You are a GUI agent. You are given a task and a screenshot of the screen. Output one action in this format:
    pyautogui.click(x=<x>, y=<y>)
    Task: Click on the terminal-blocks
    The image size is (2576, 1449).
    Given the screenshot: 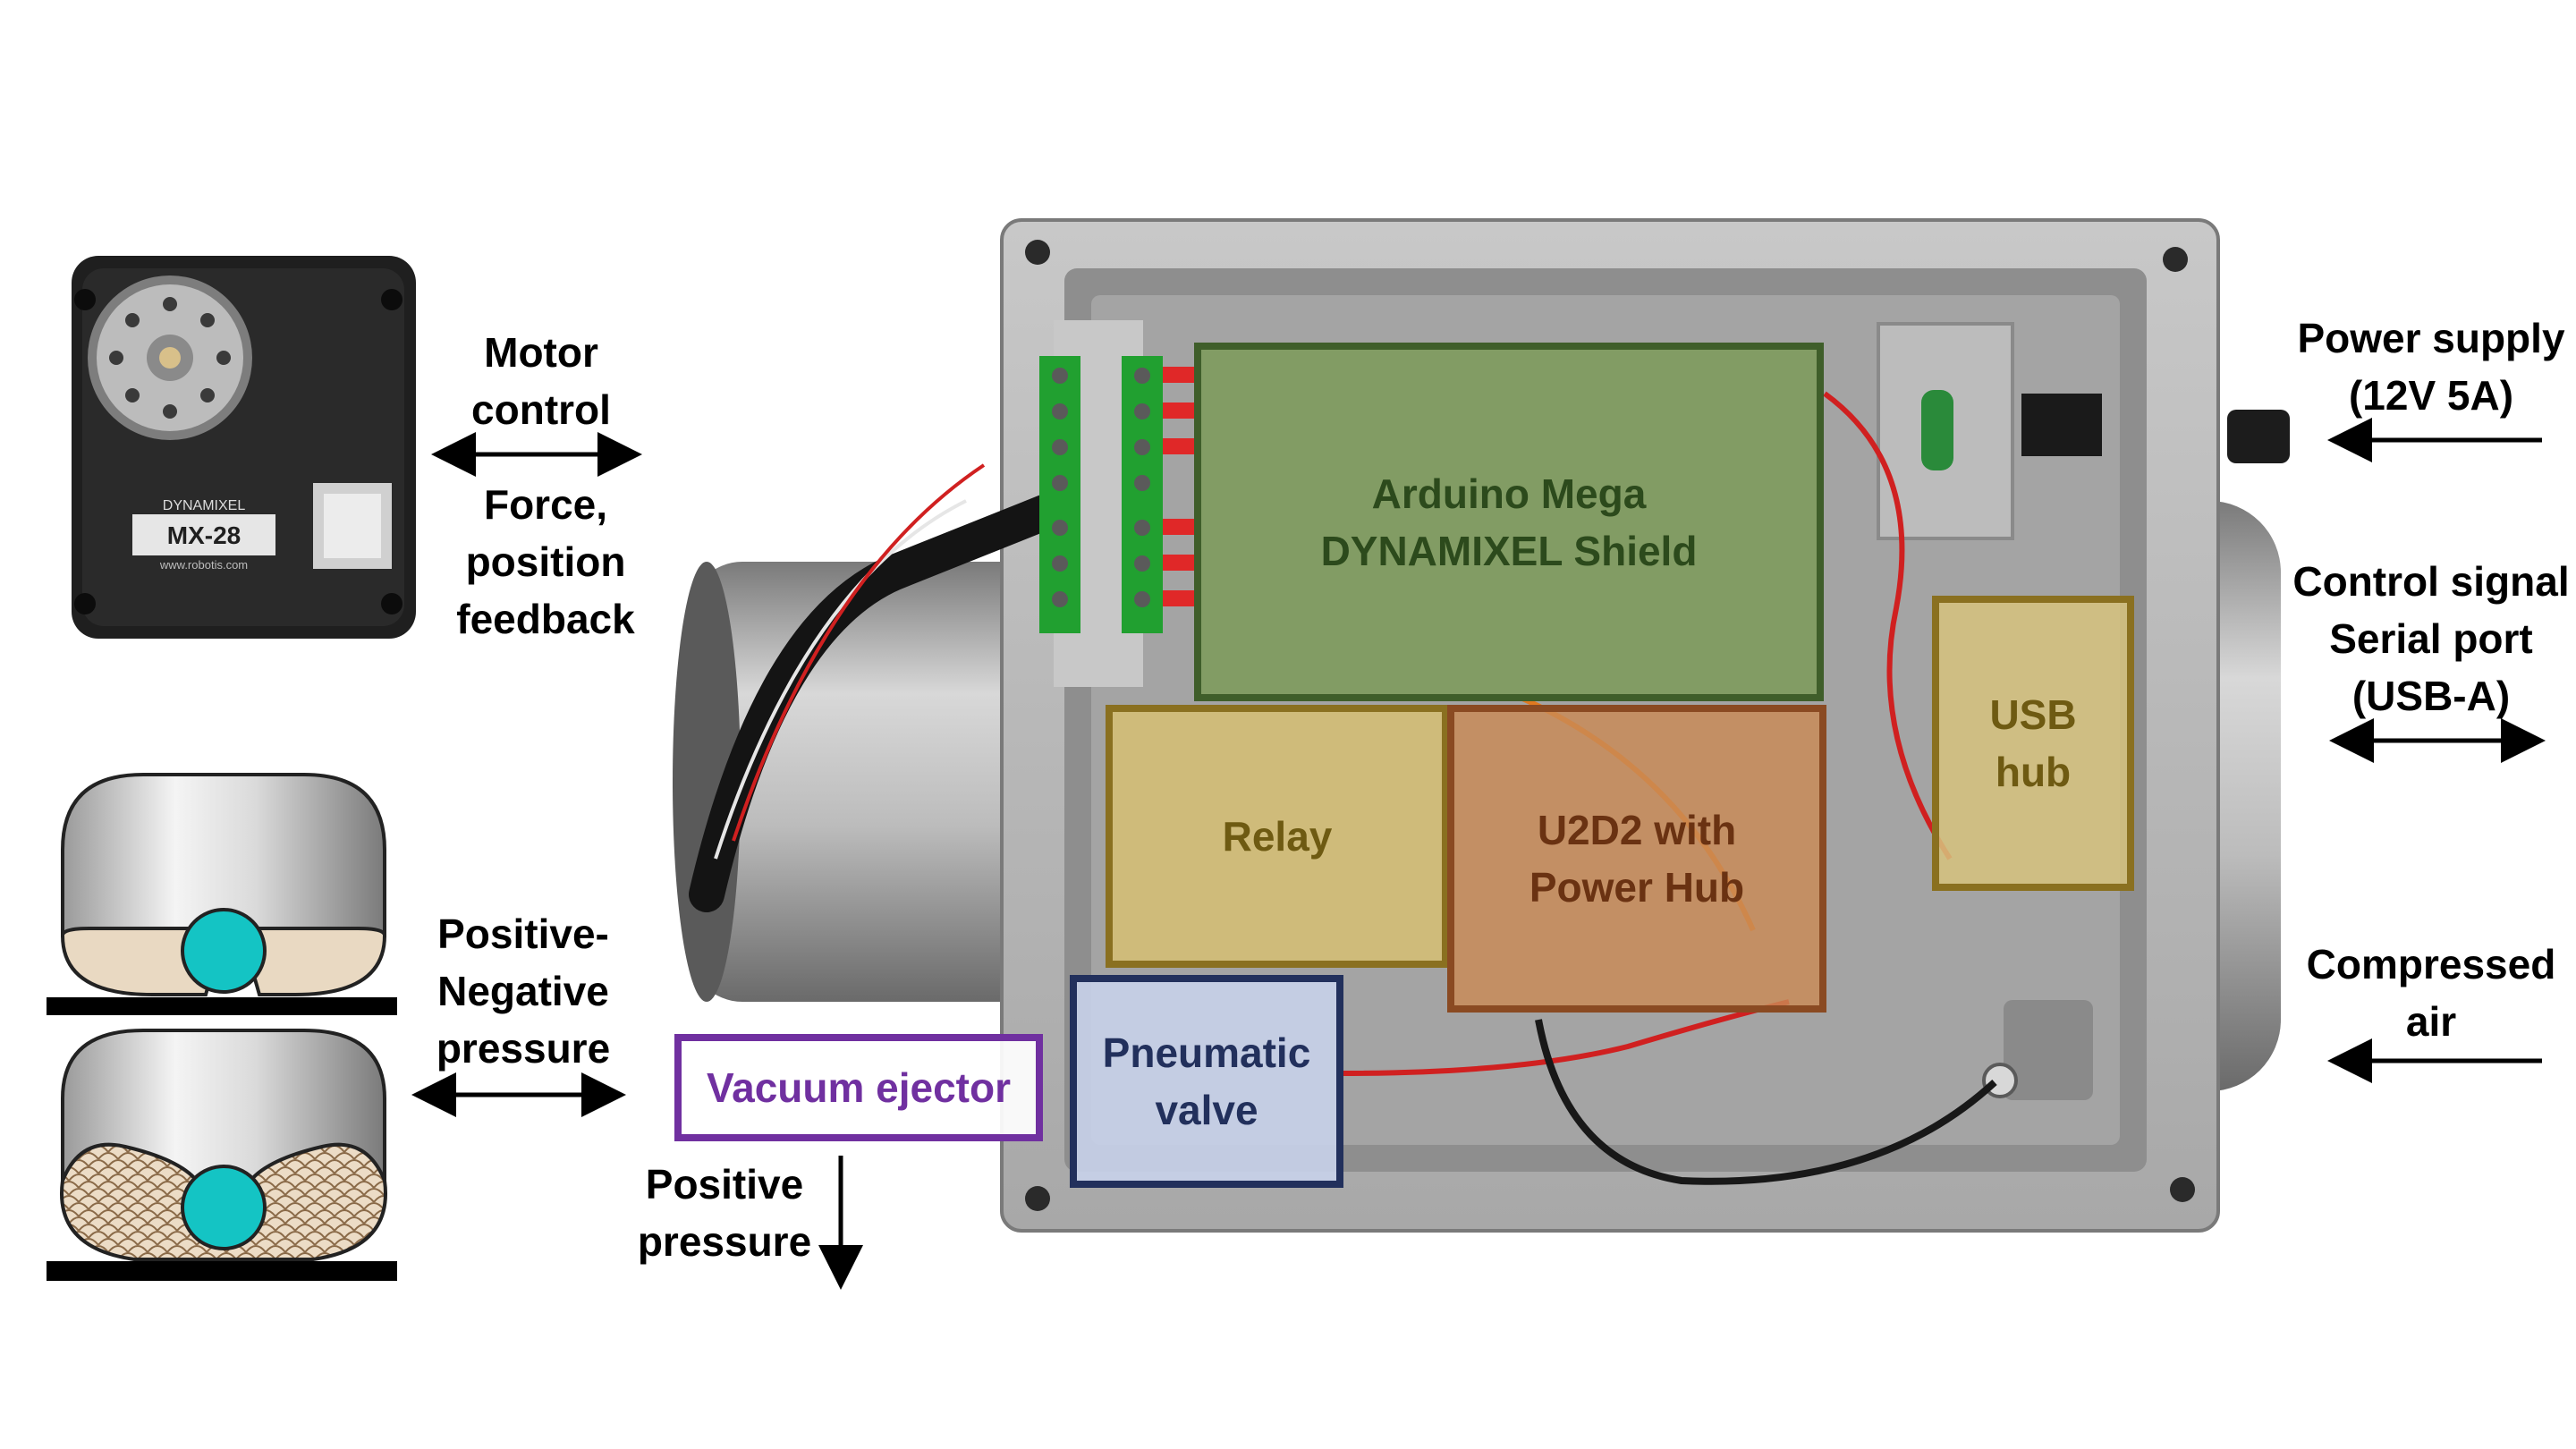 What is the action you would take?
    pyautogui.click(x=1117, y=503)
    